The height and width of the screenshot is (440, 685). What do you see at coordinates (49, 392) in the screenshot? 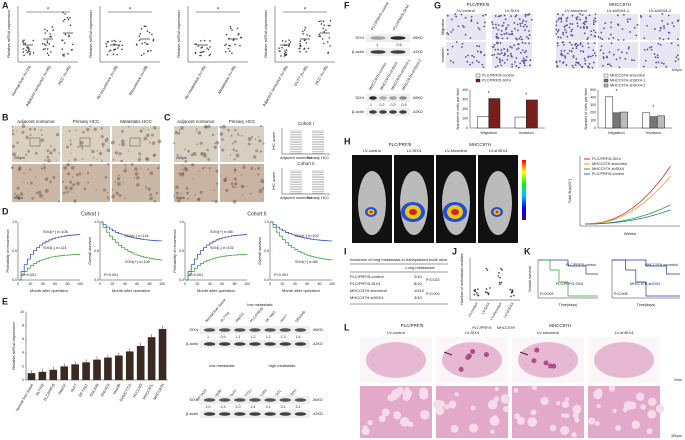
I see `label: PLC/PRF/5` at bounding box center [49, 392].